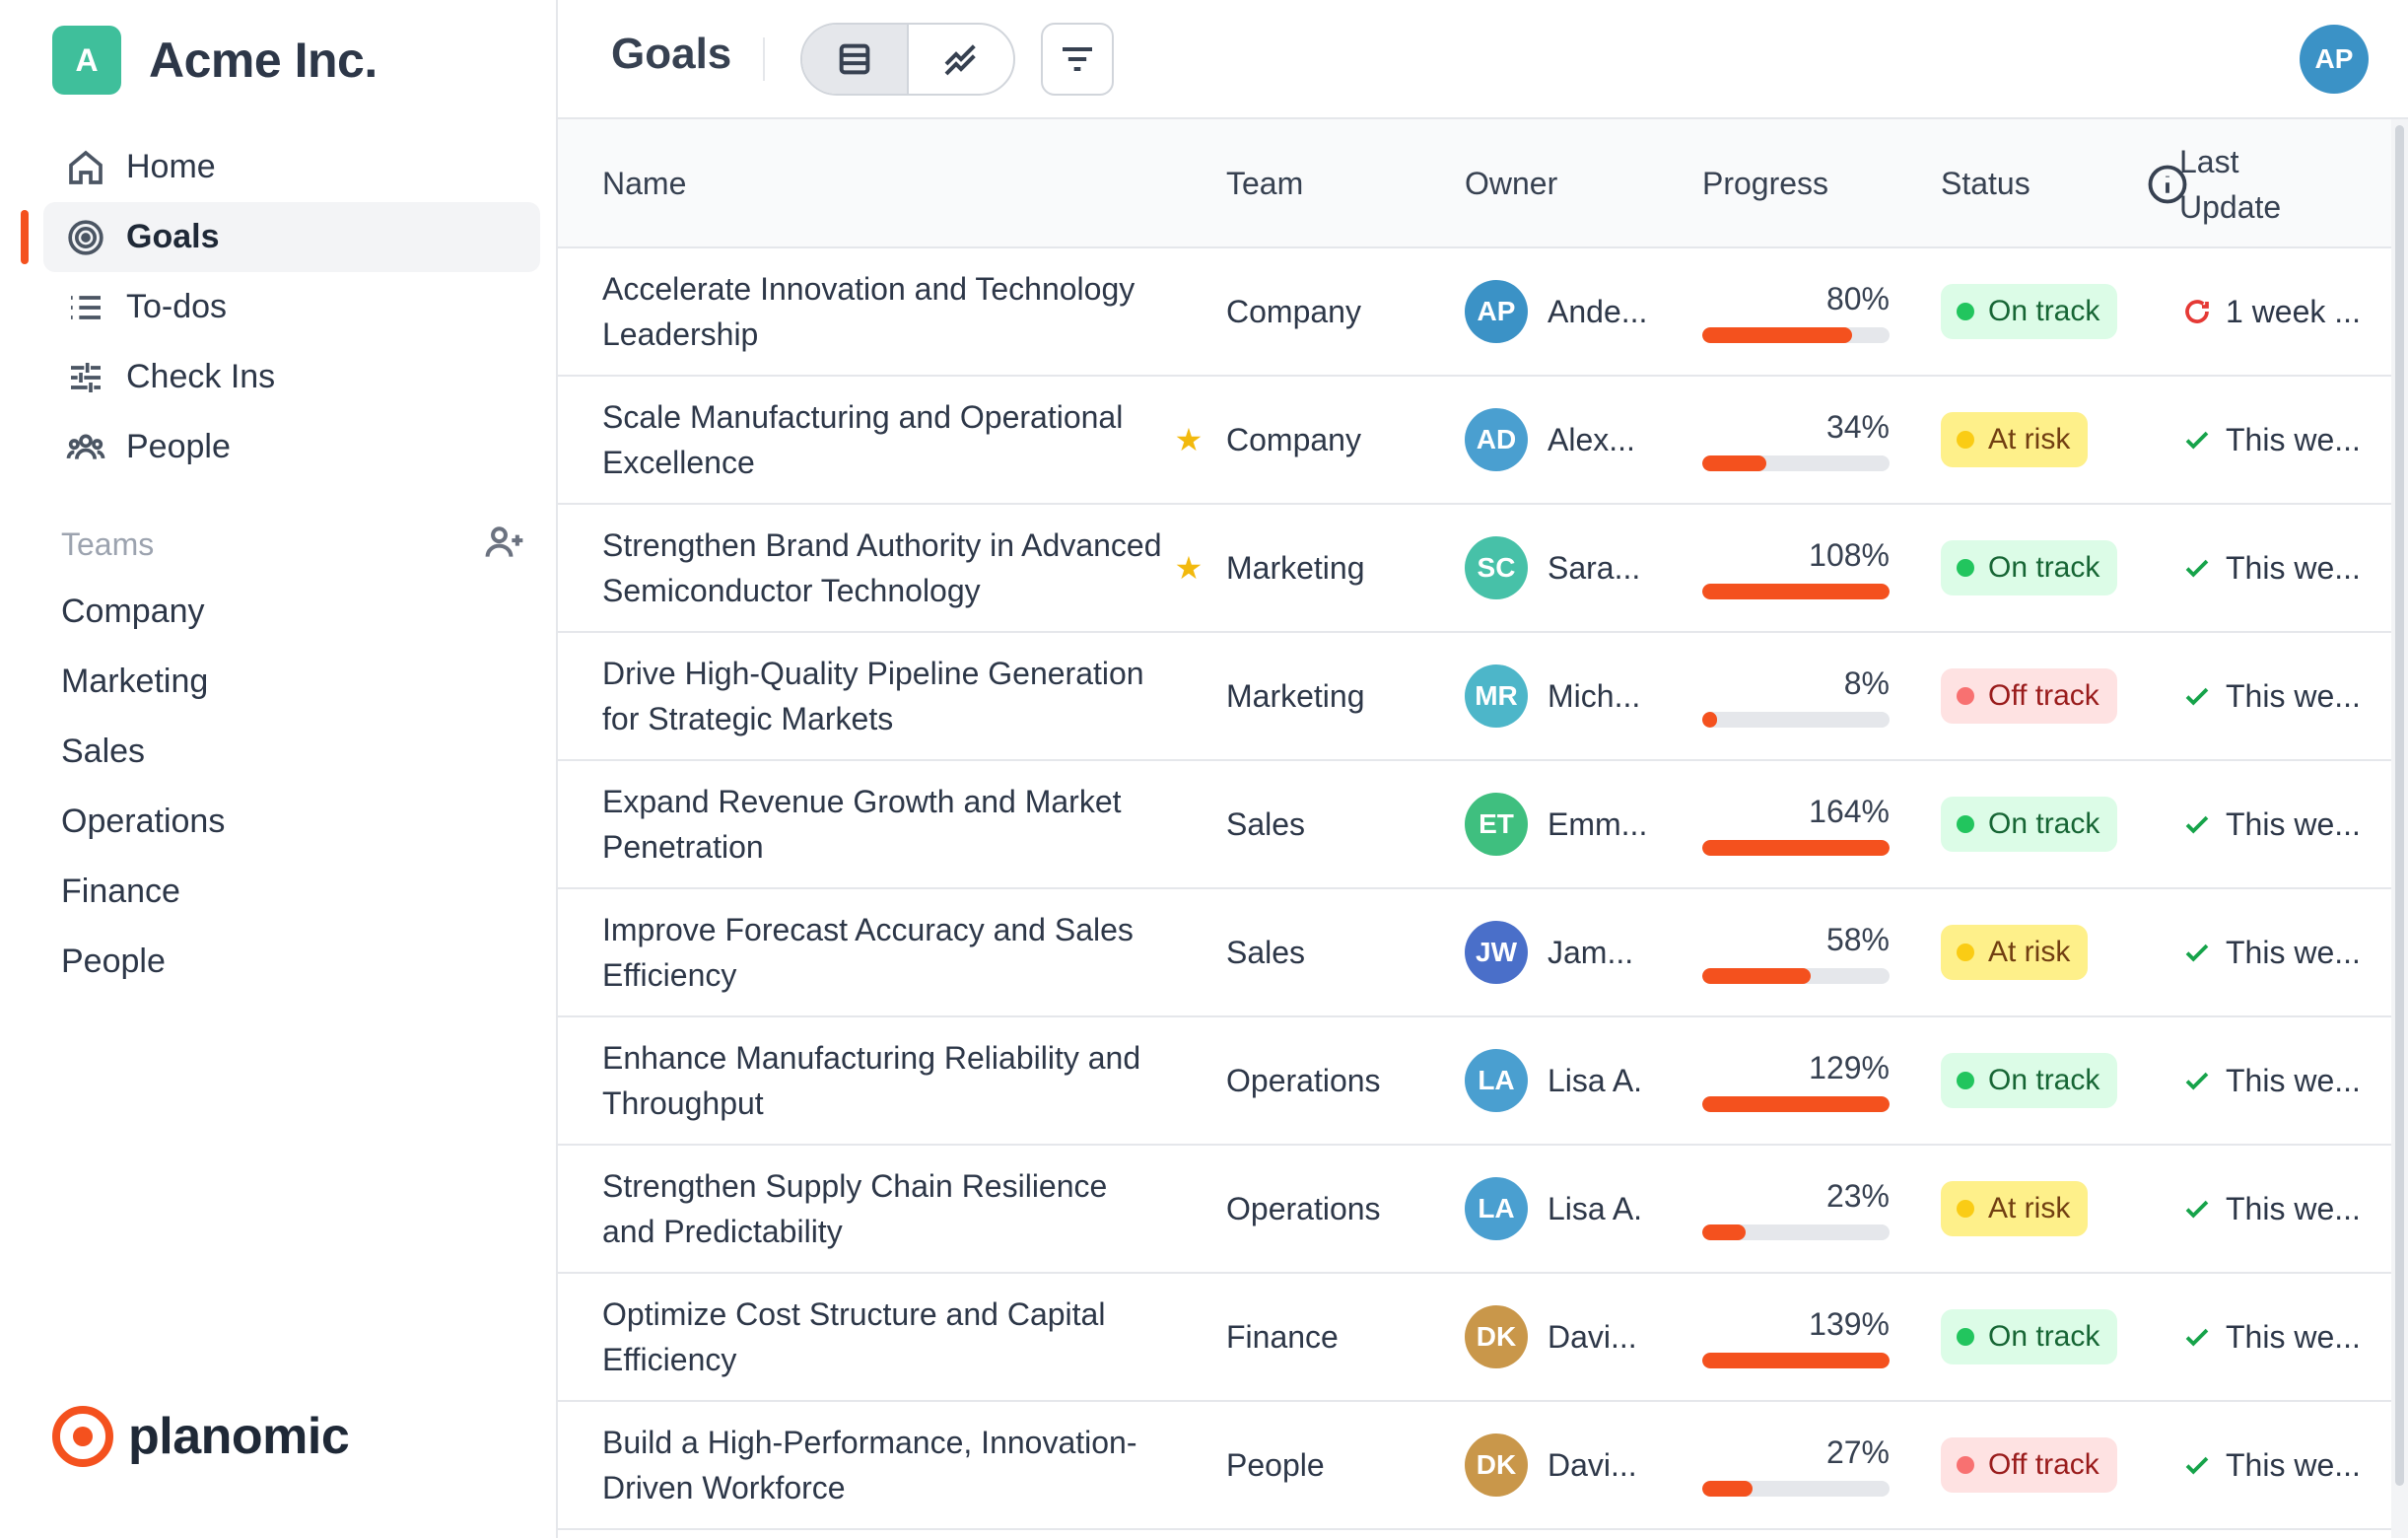 The width and height of the screenshot is (2408, 1538). I want to click on chart-view-button, so click(960, 60).